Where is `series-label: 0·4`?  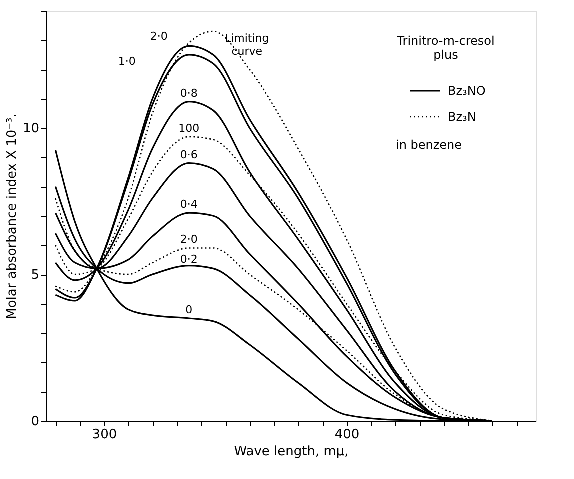
series-label: 0·4 is located at coordinates (189, 205).